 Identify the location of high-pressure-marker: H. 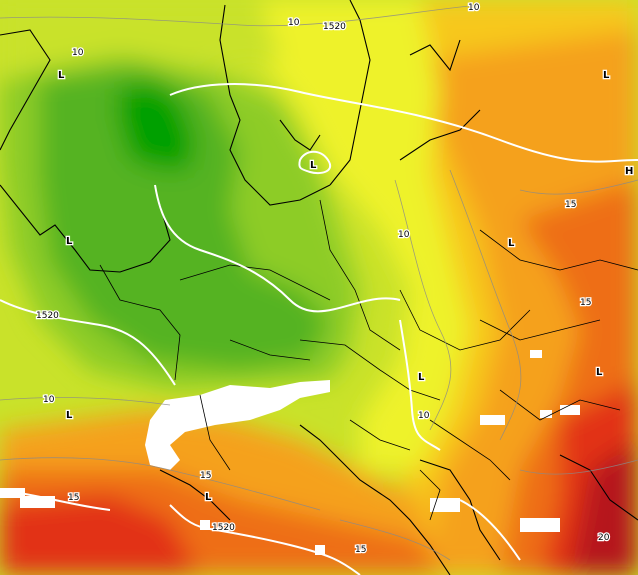
(629, 171).